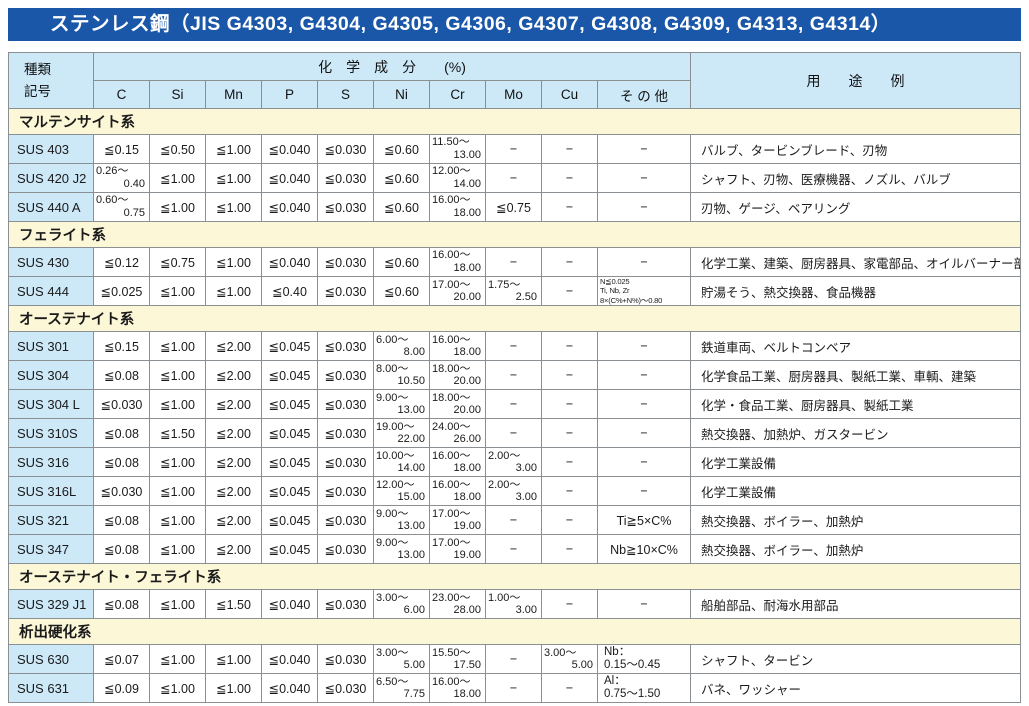 Image resolution: width=1029 pixels, height=706 pixels. Describe the element at coordinates (855, 433) in the screenshot. I see `usage-cell: 熱交換器、加熱炉、ガスタービン` at that location.